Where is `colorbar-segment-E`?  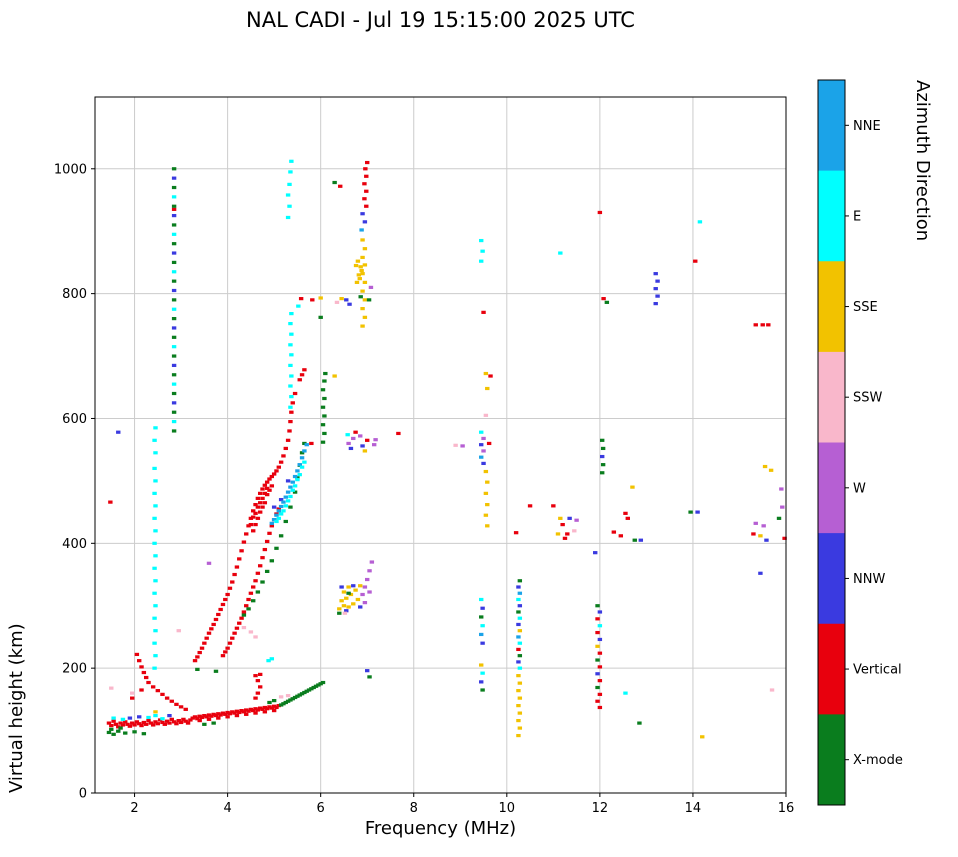
colorbar-segment-E is located at coordinates (831, 216).